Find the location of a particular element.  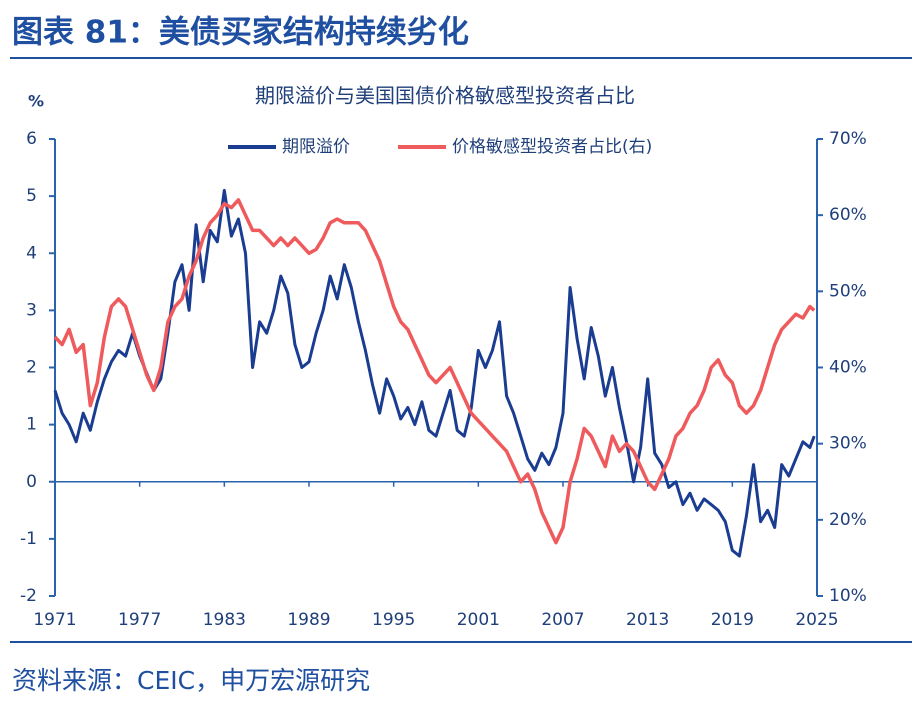

x-tick-label: 1995 is located at coordinates (393, 620).